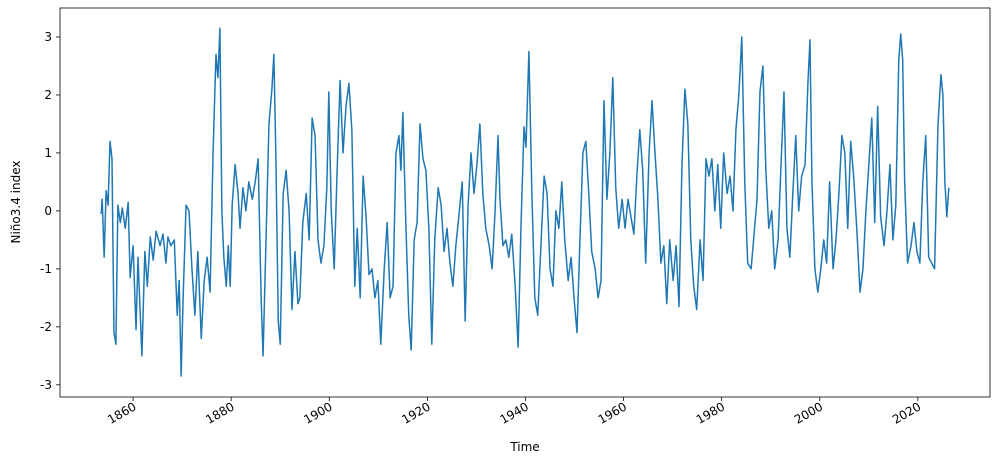  Describe the element at coordinates (46, 269) in the screenshot. I see `y-tick-label: -1` at that location.